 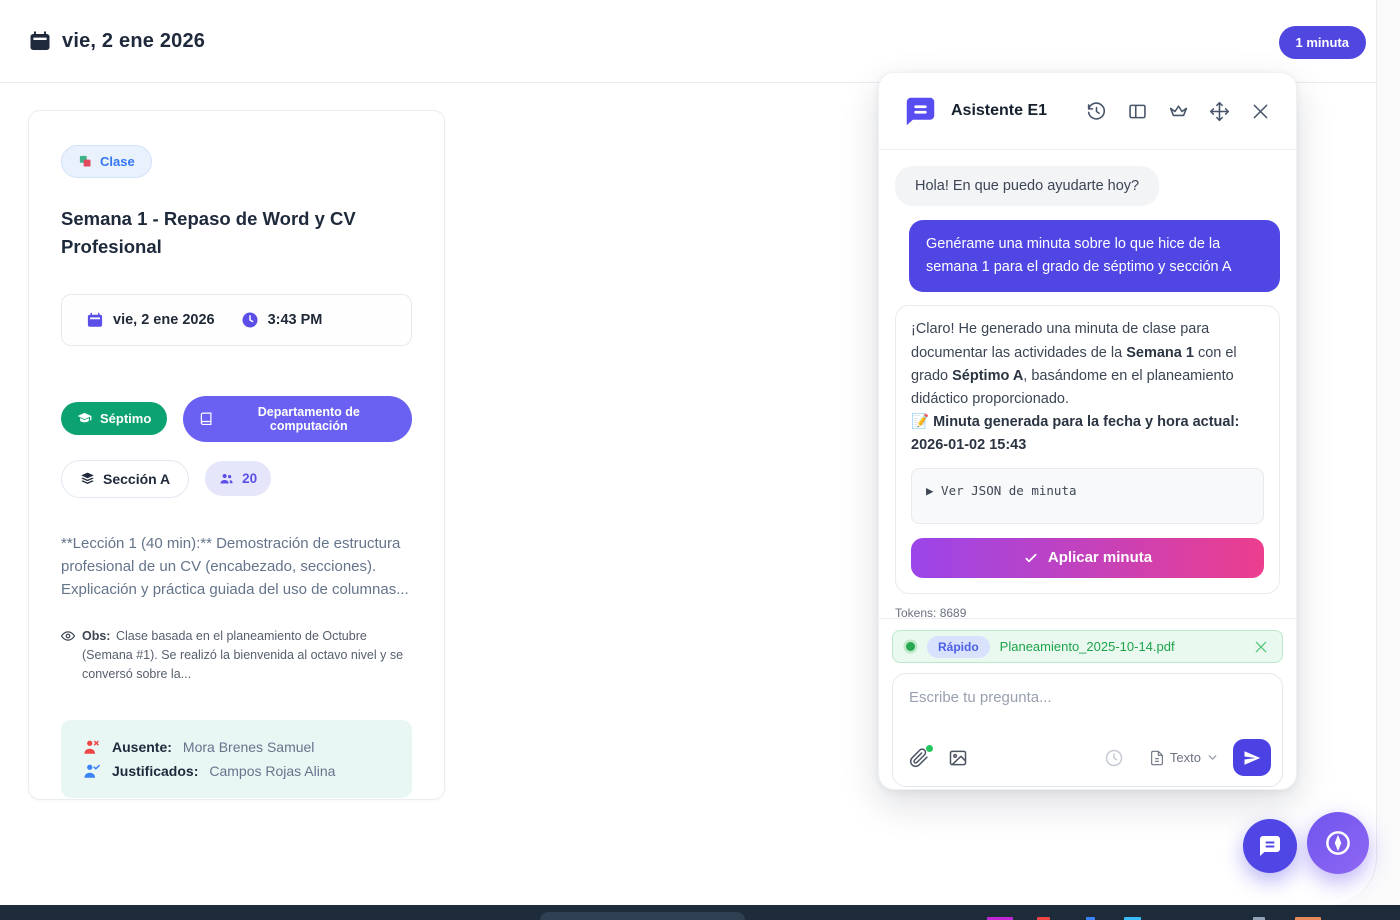 What do you see at coordinates (931, 612) in the screenshot?
I see `token-count: Tokens: 8689` at bounding box center [931, 612].